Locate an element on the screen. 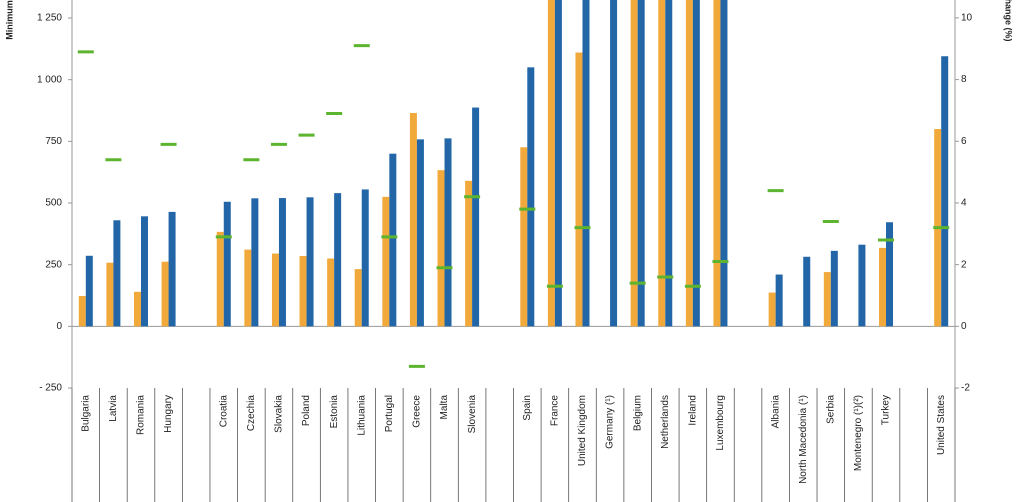 The width and height of the screenshot is (1024, 502). y-tick-label: 0 is located at coordinates (59, 326).